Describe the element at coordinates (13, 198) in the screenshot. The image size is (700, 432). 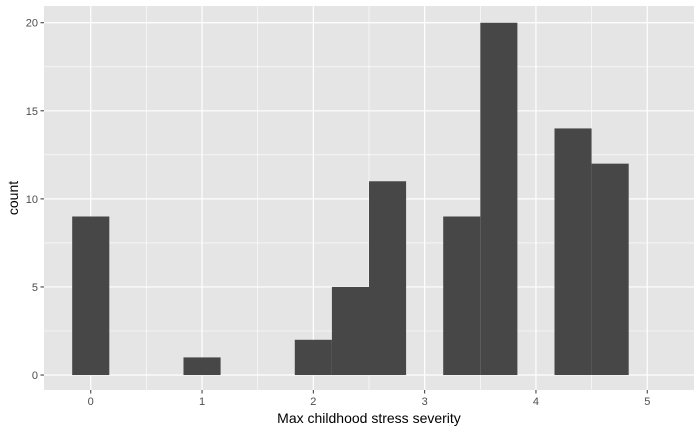
I see `y-axis-title: count` at that location.